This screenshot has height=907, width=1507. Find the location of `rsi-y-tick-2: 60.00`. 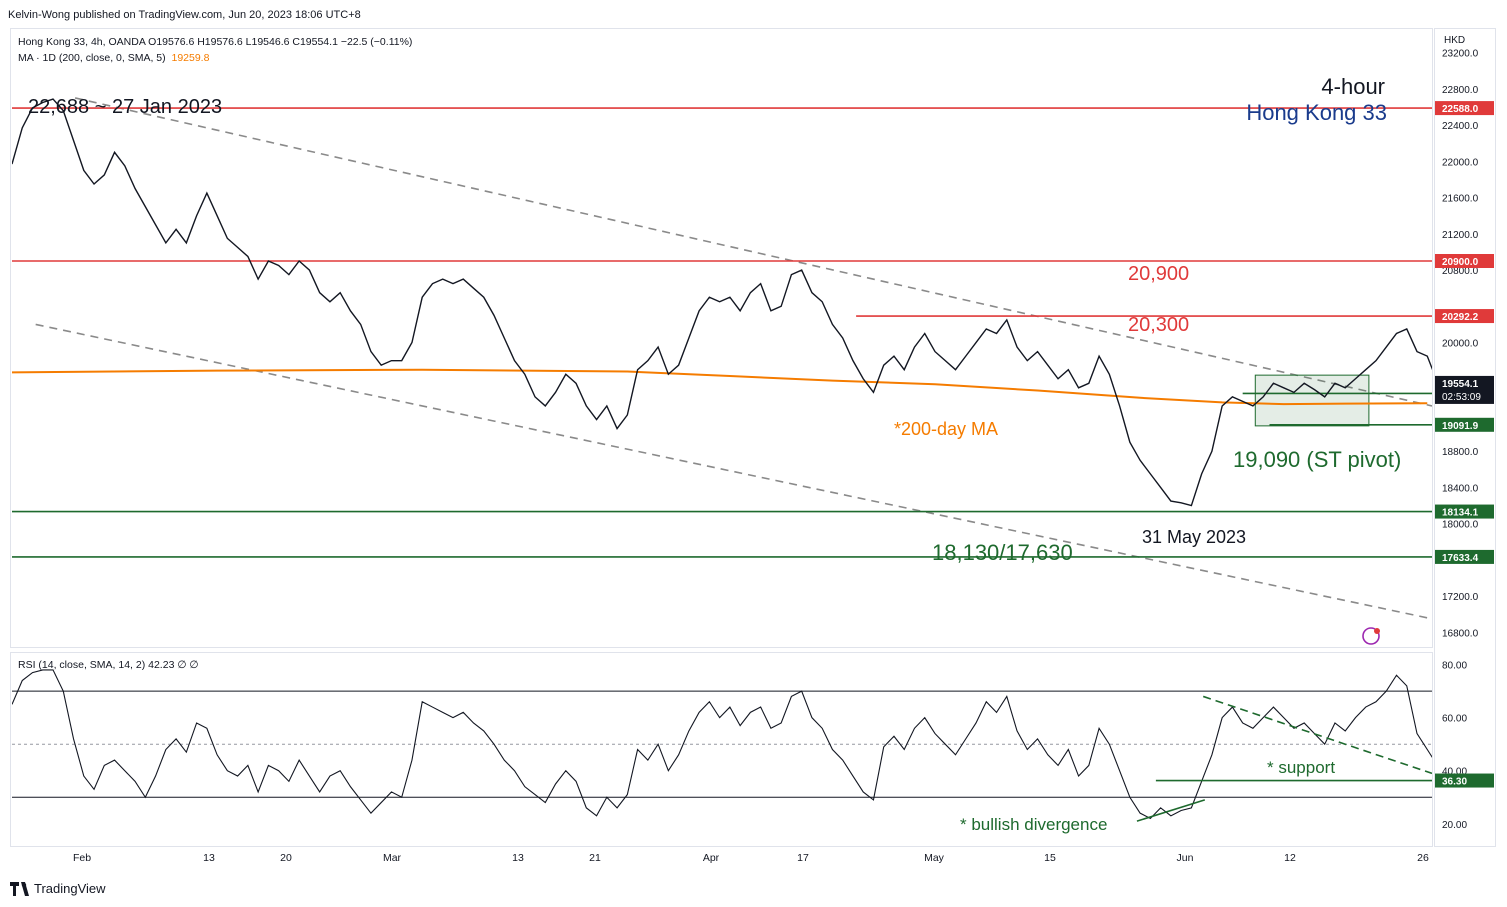

rsi-y-tick-2: 60.00 is located at coordinates (1454, 719).